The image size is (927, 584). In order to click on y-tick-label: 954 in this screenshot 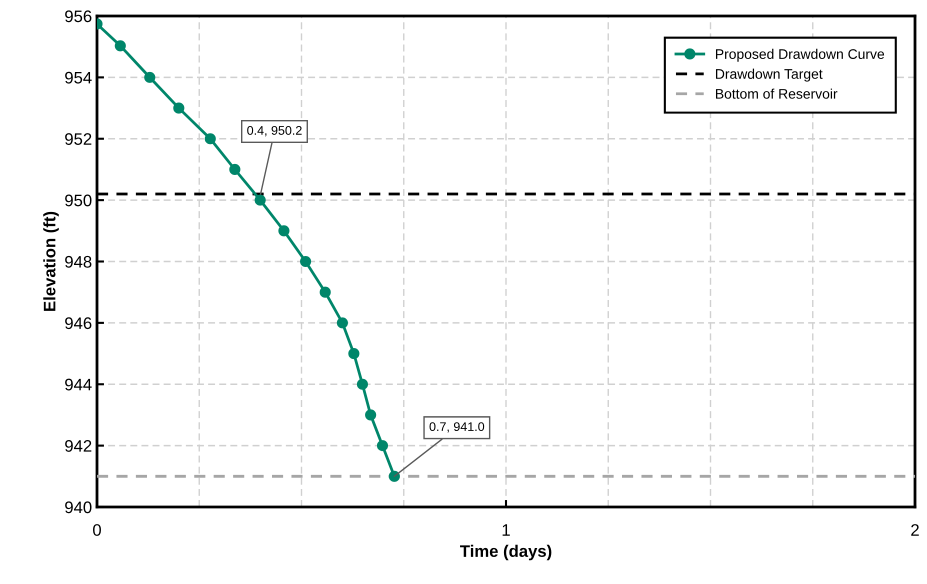, I will do `click(78, 78)`.